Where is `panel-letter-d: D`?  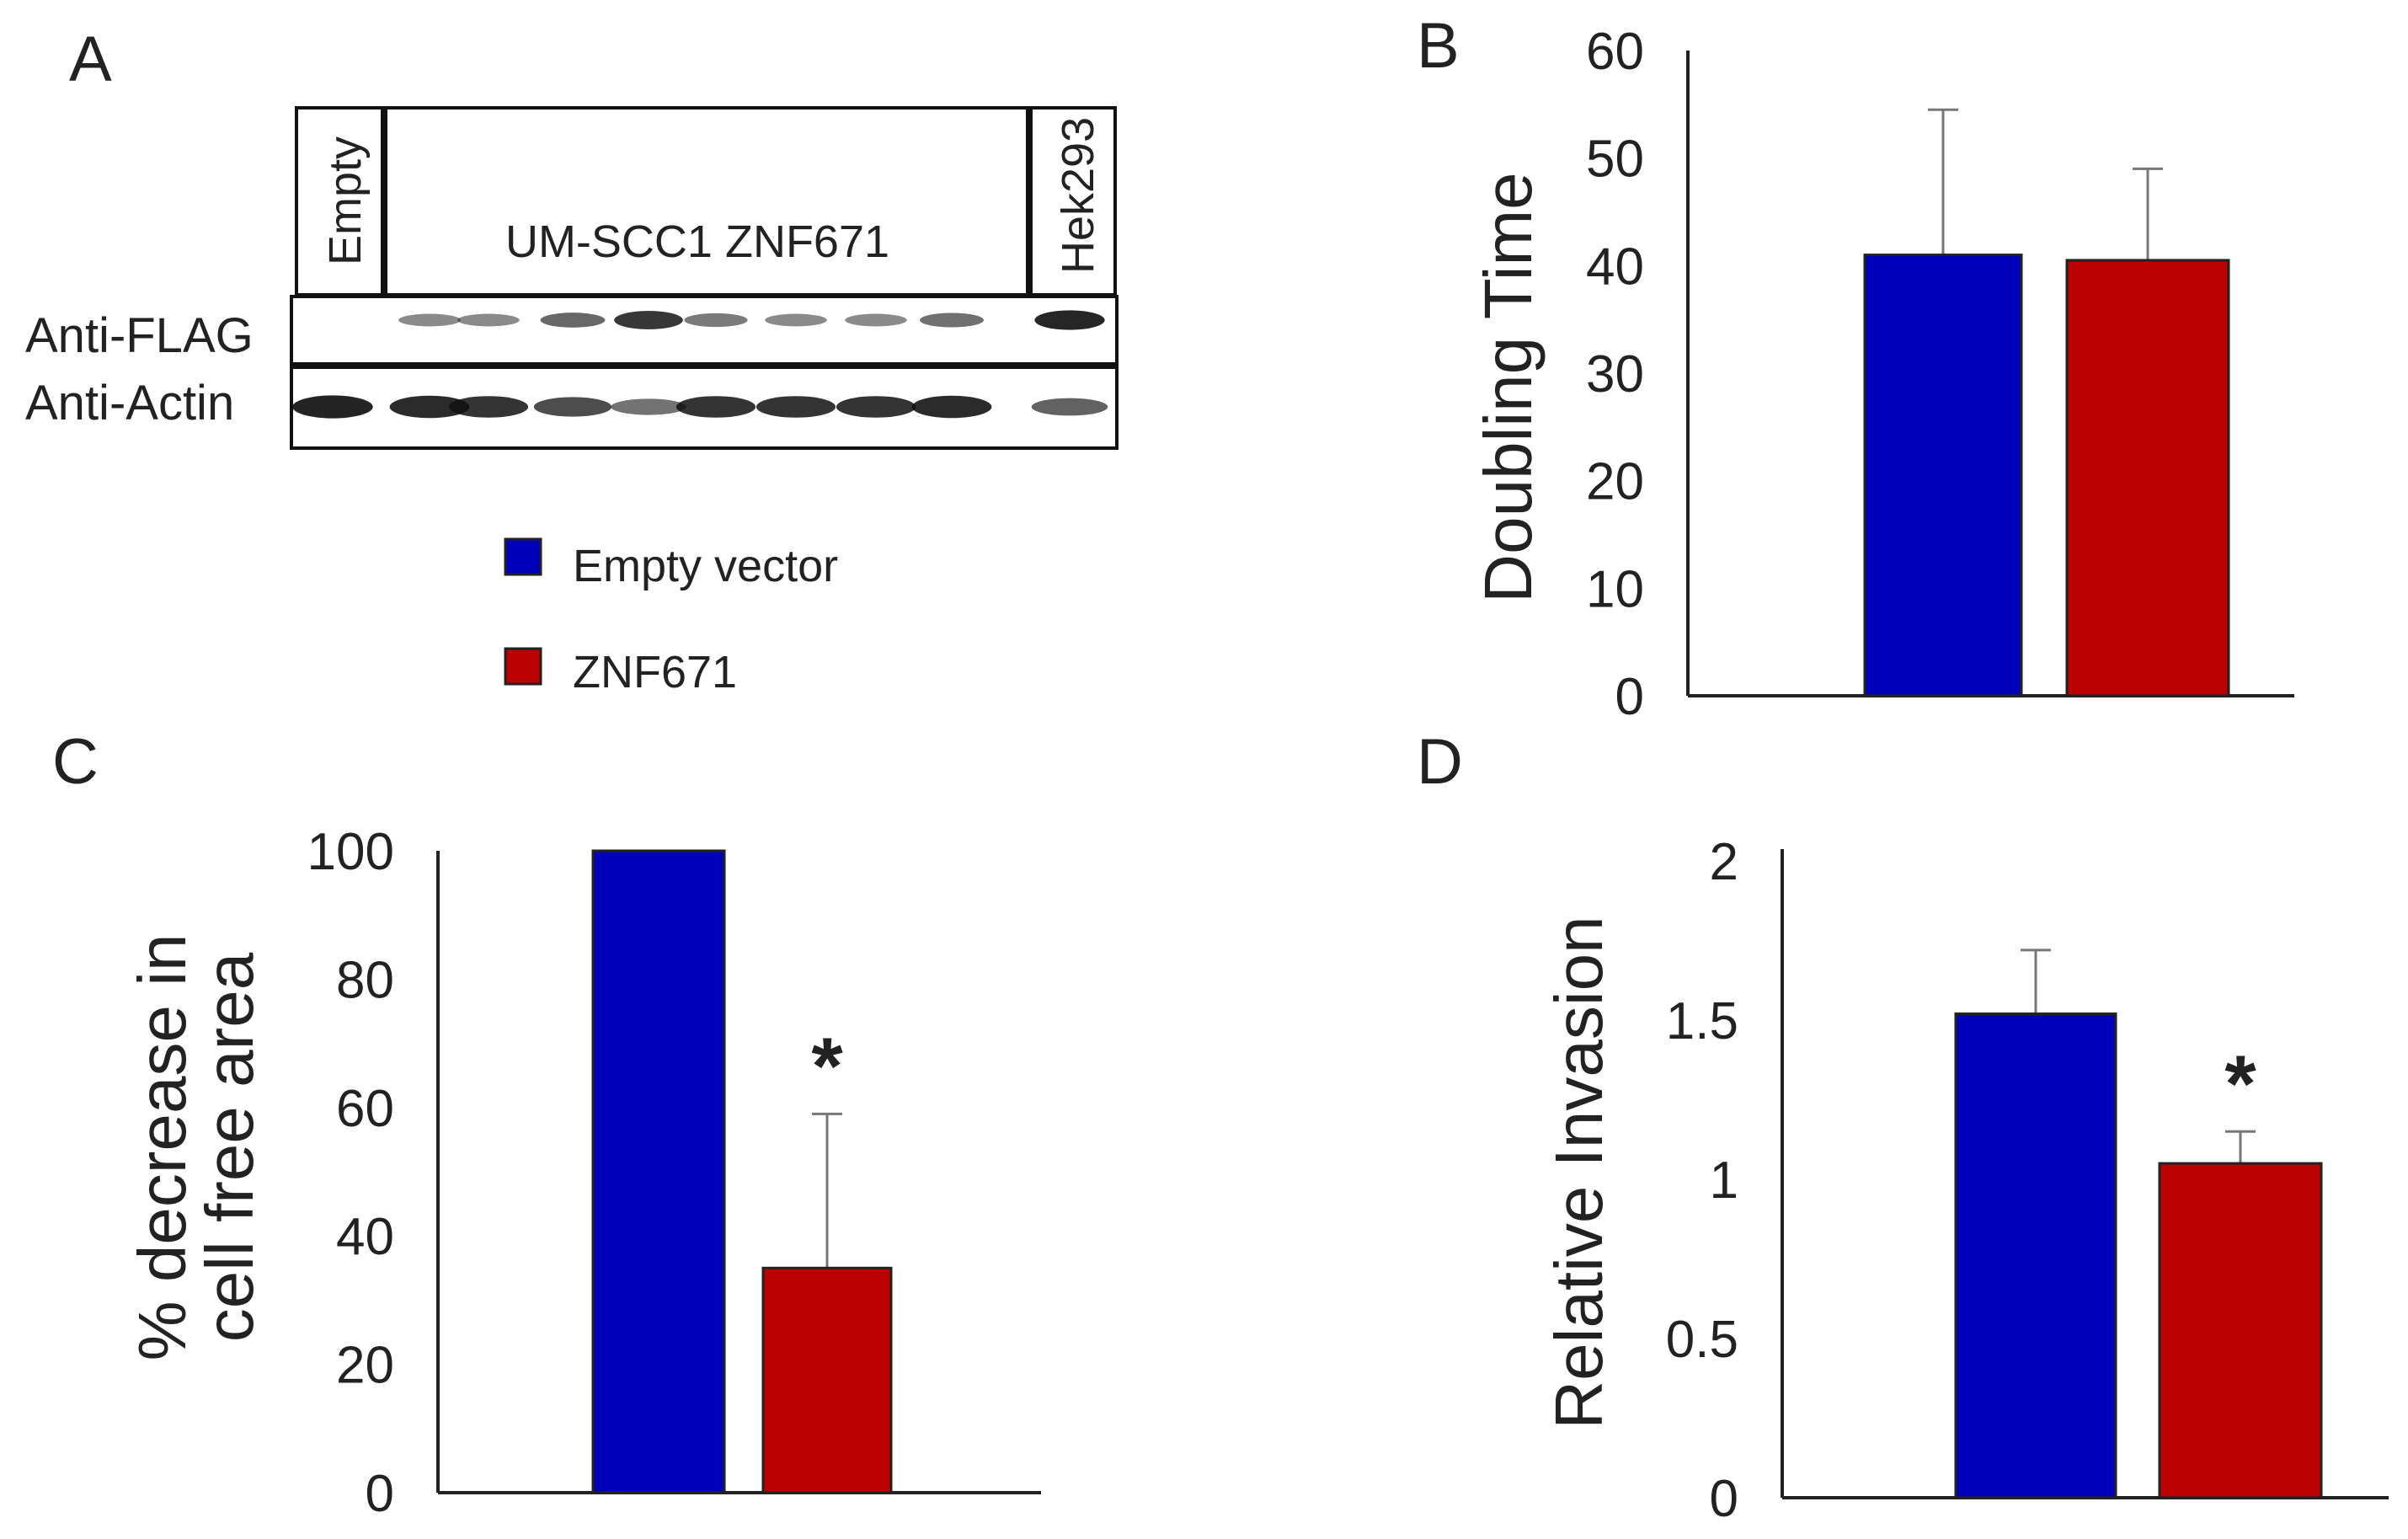
panel-letter-d: D is located at coordinates (1440, 762).